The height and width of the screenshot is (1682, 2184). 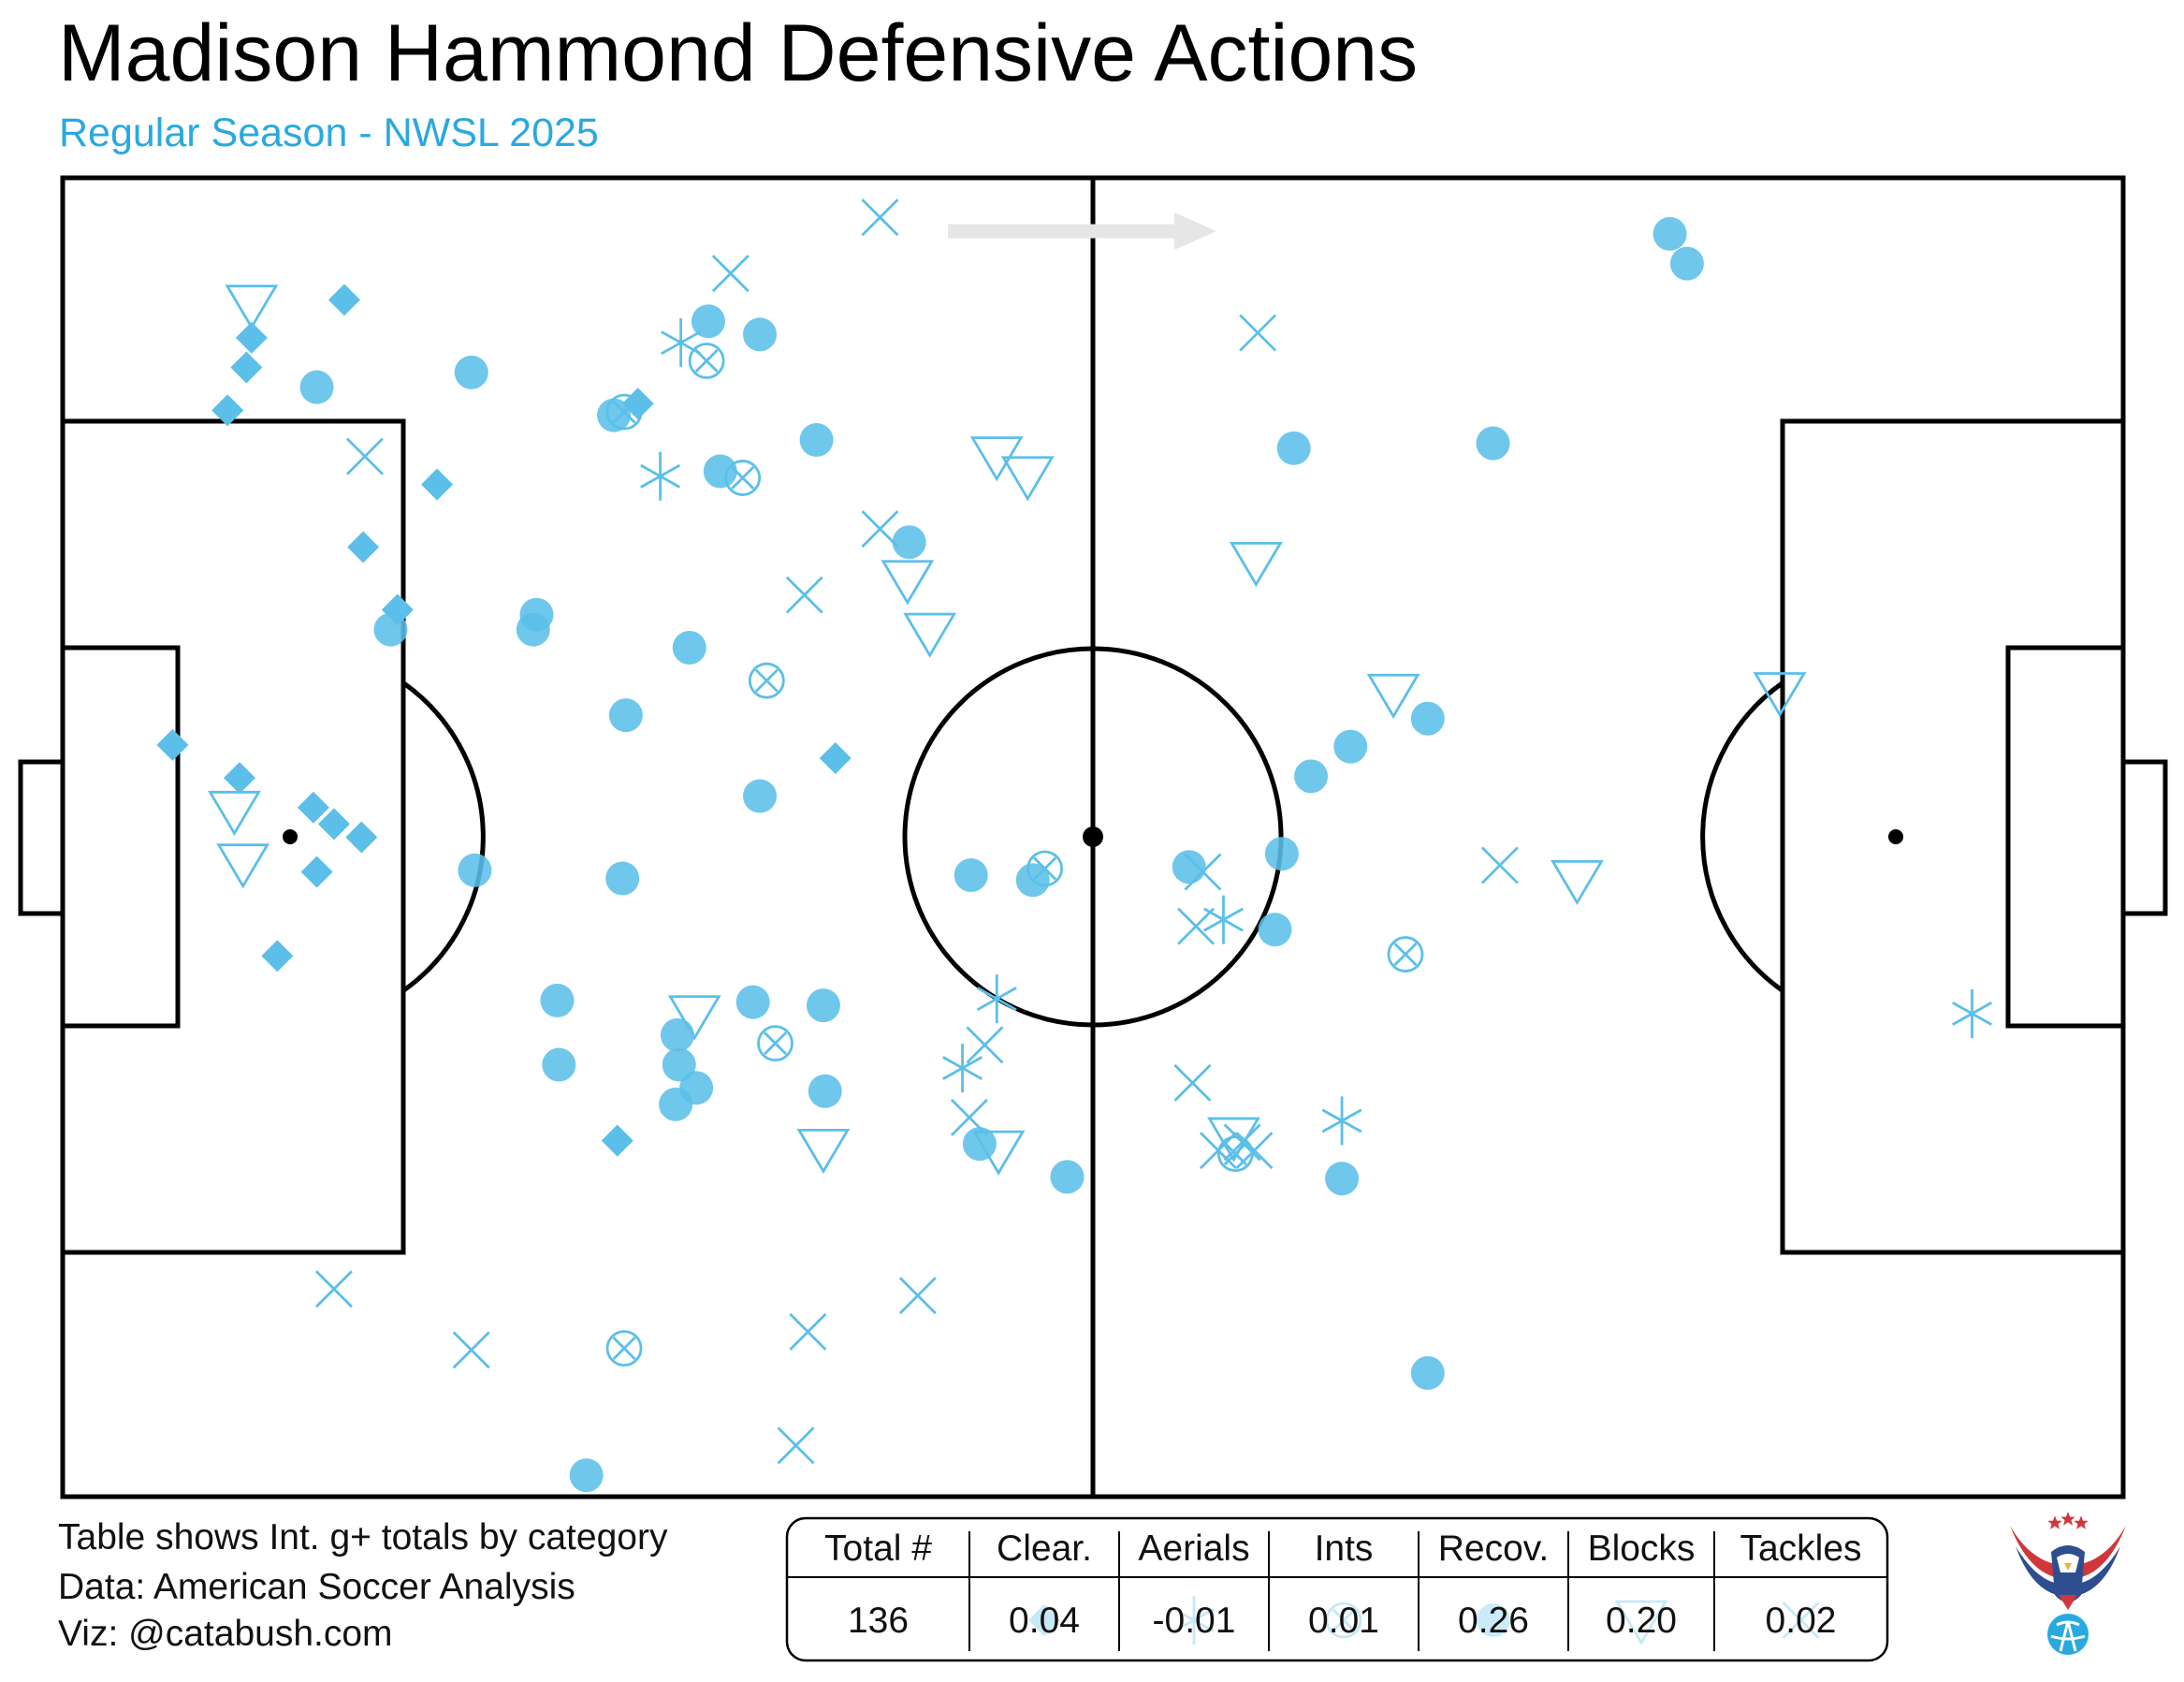 I want to click on table-marker-asterisk, so click(x=1194, y=1620).